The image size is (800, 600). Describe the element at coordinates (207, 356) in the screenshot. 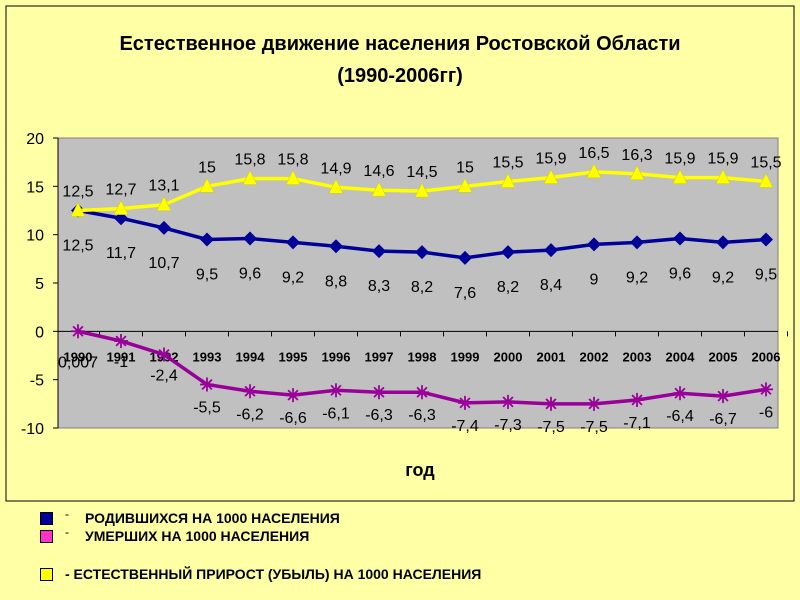

I see `x-tick-label: 1993` at that location.